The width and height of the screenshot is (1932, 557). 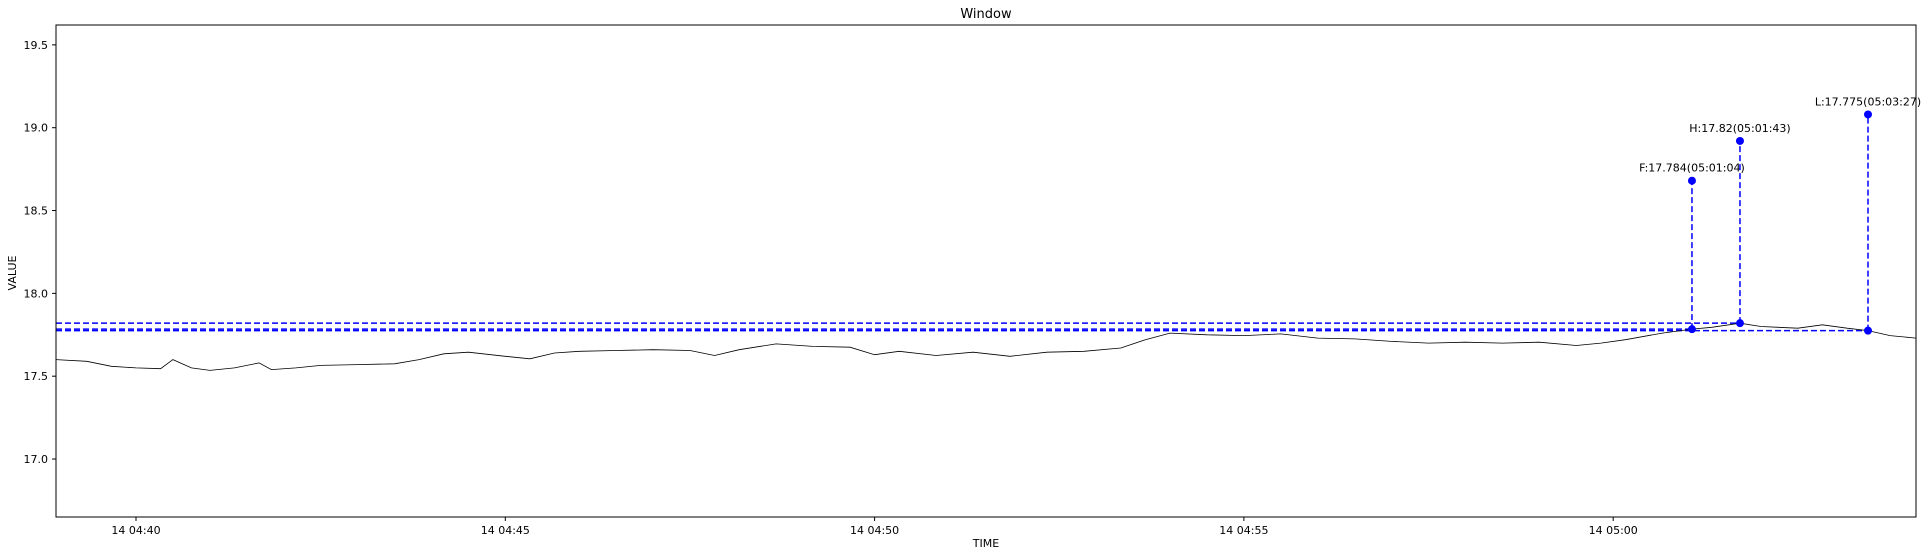 I want to click on marker-annotation-1: H:17.82(05:01:43), so click(x=1739, y=128).